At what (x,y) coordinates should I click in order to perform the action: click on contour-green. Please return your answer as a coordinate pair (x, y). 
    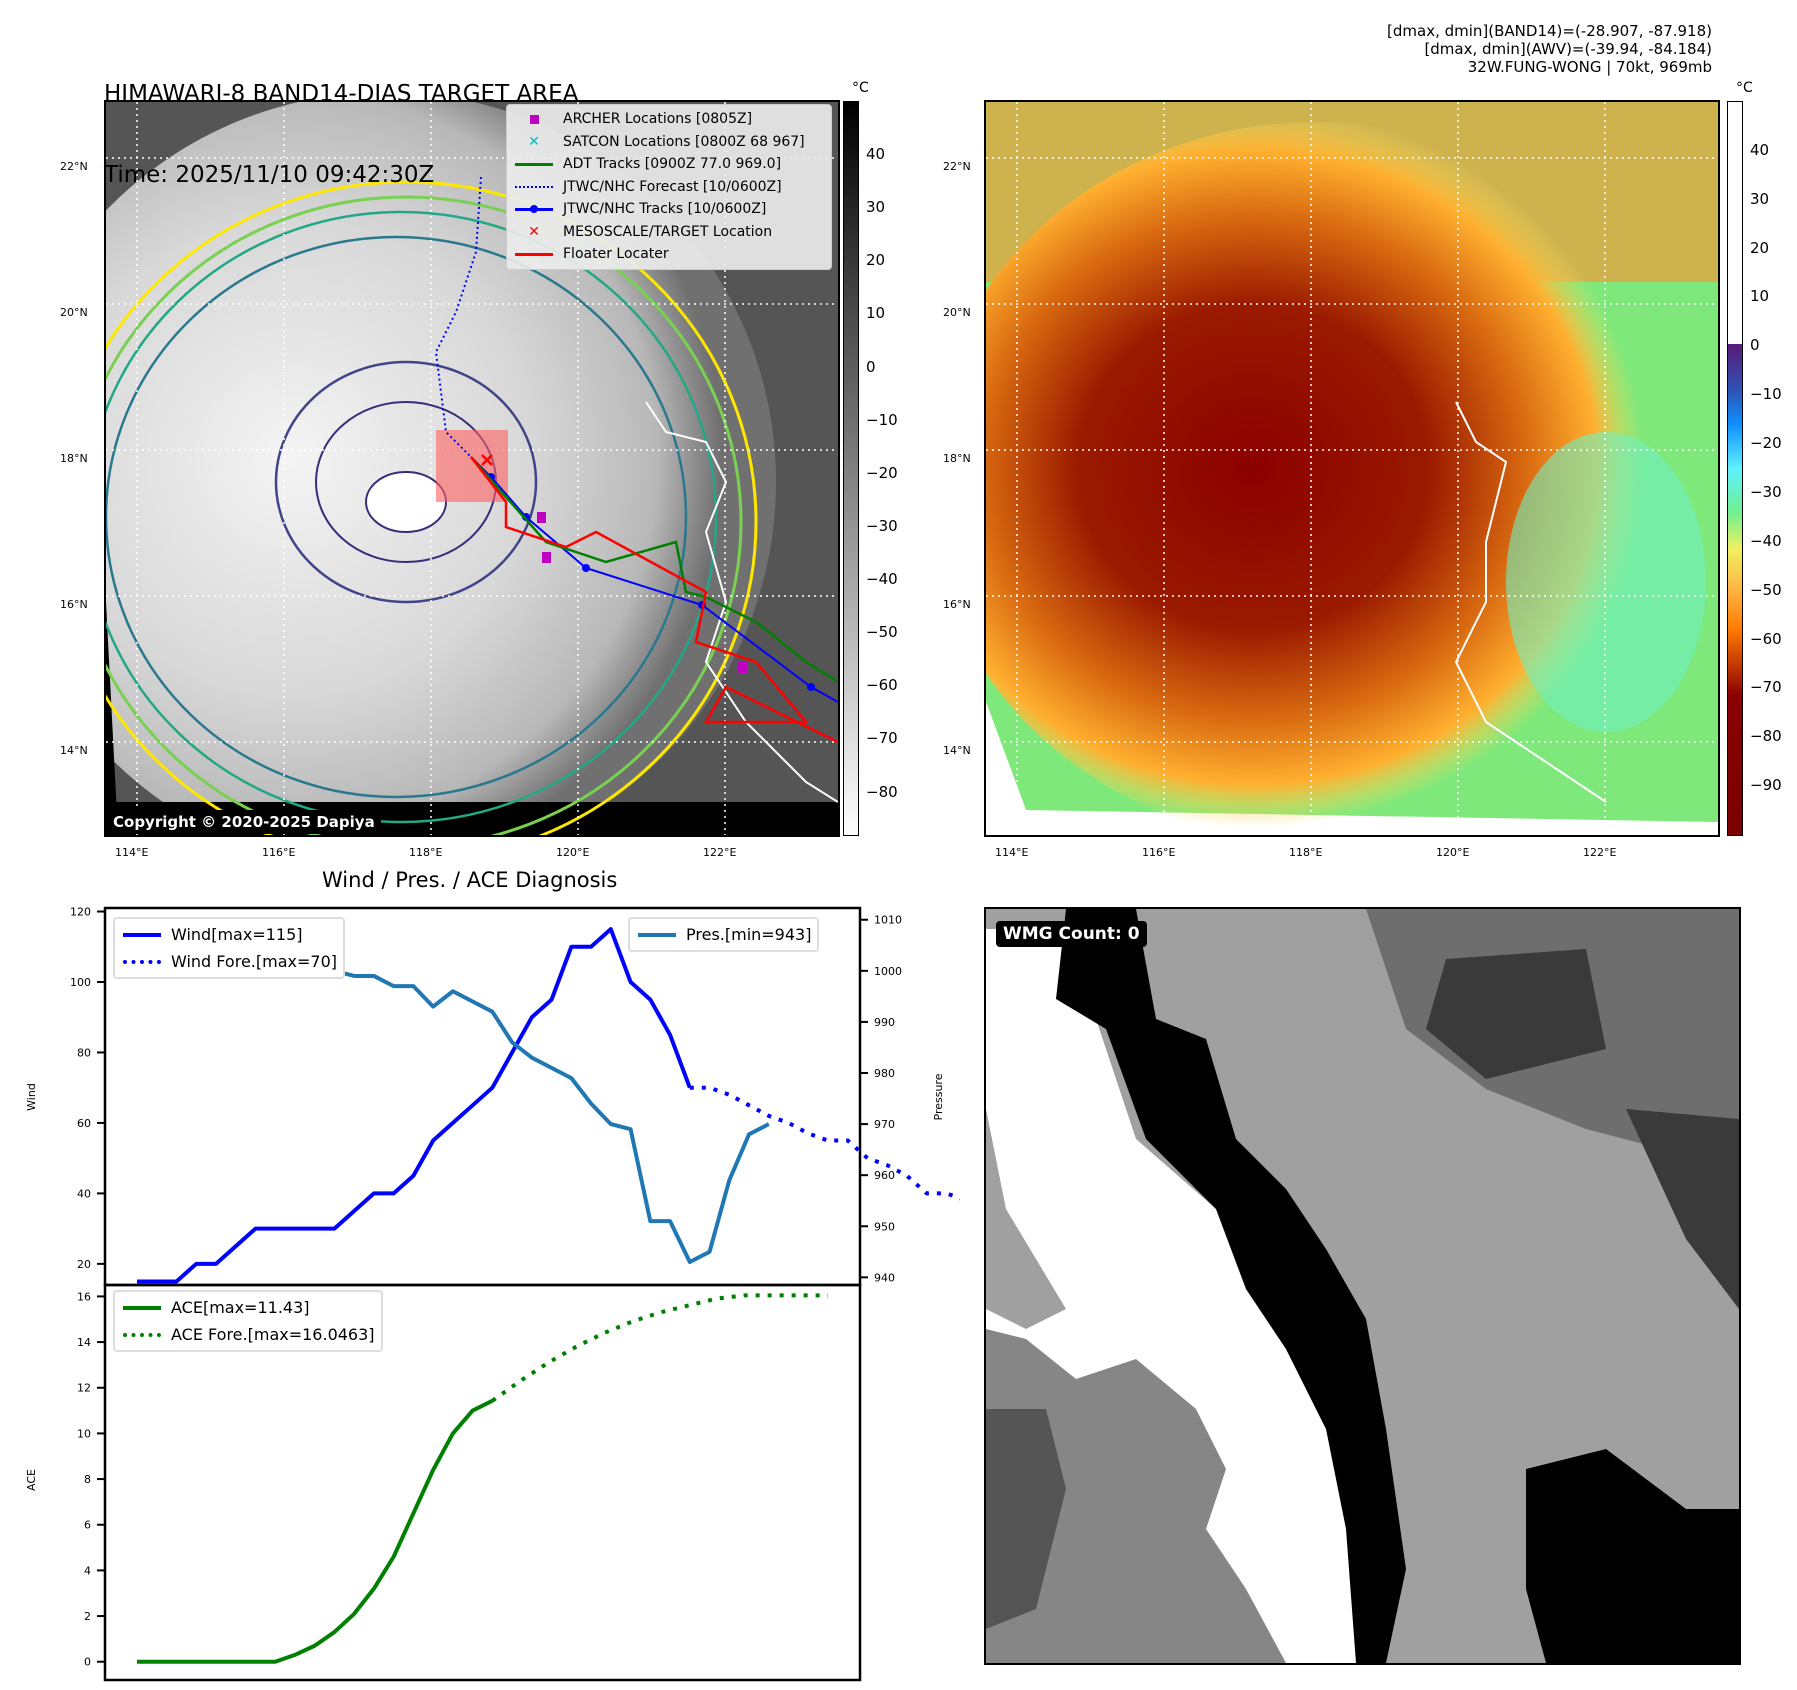
    Looking at the image, I should click on (412, 517).